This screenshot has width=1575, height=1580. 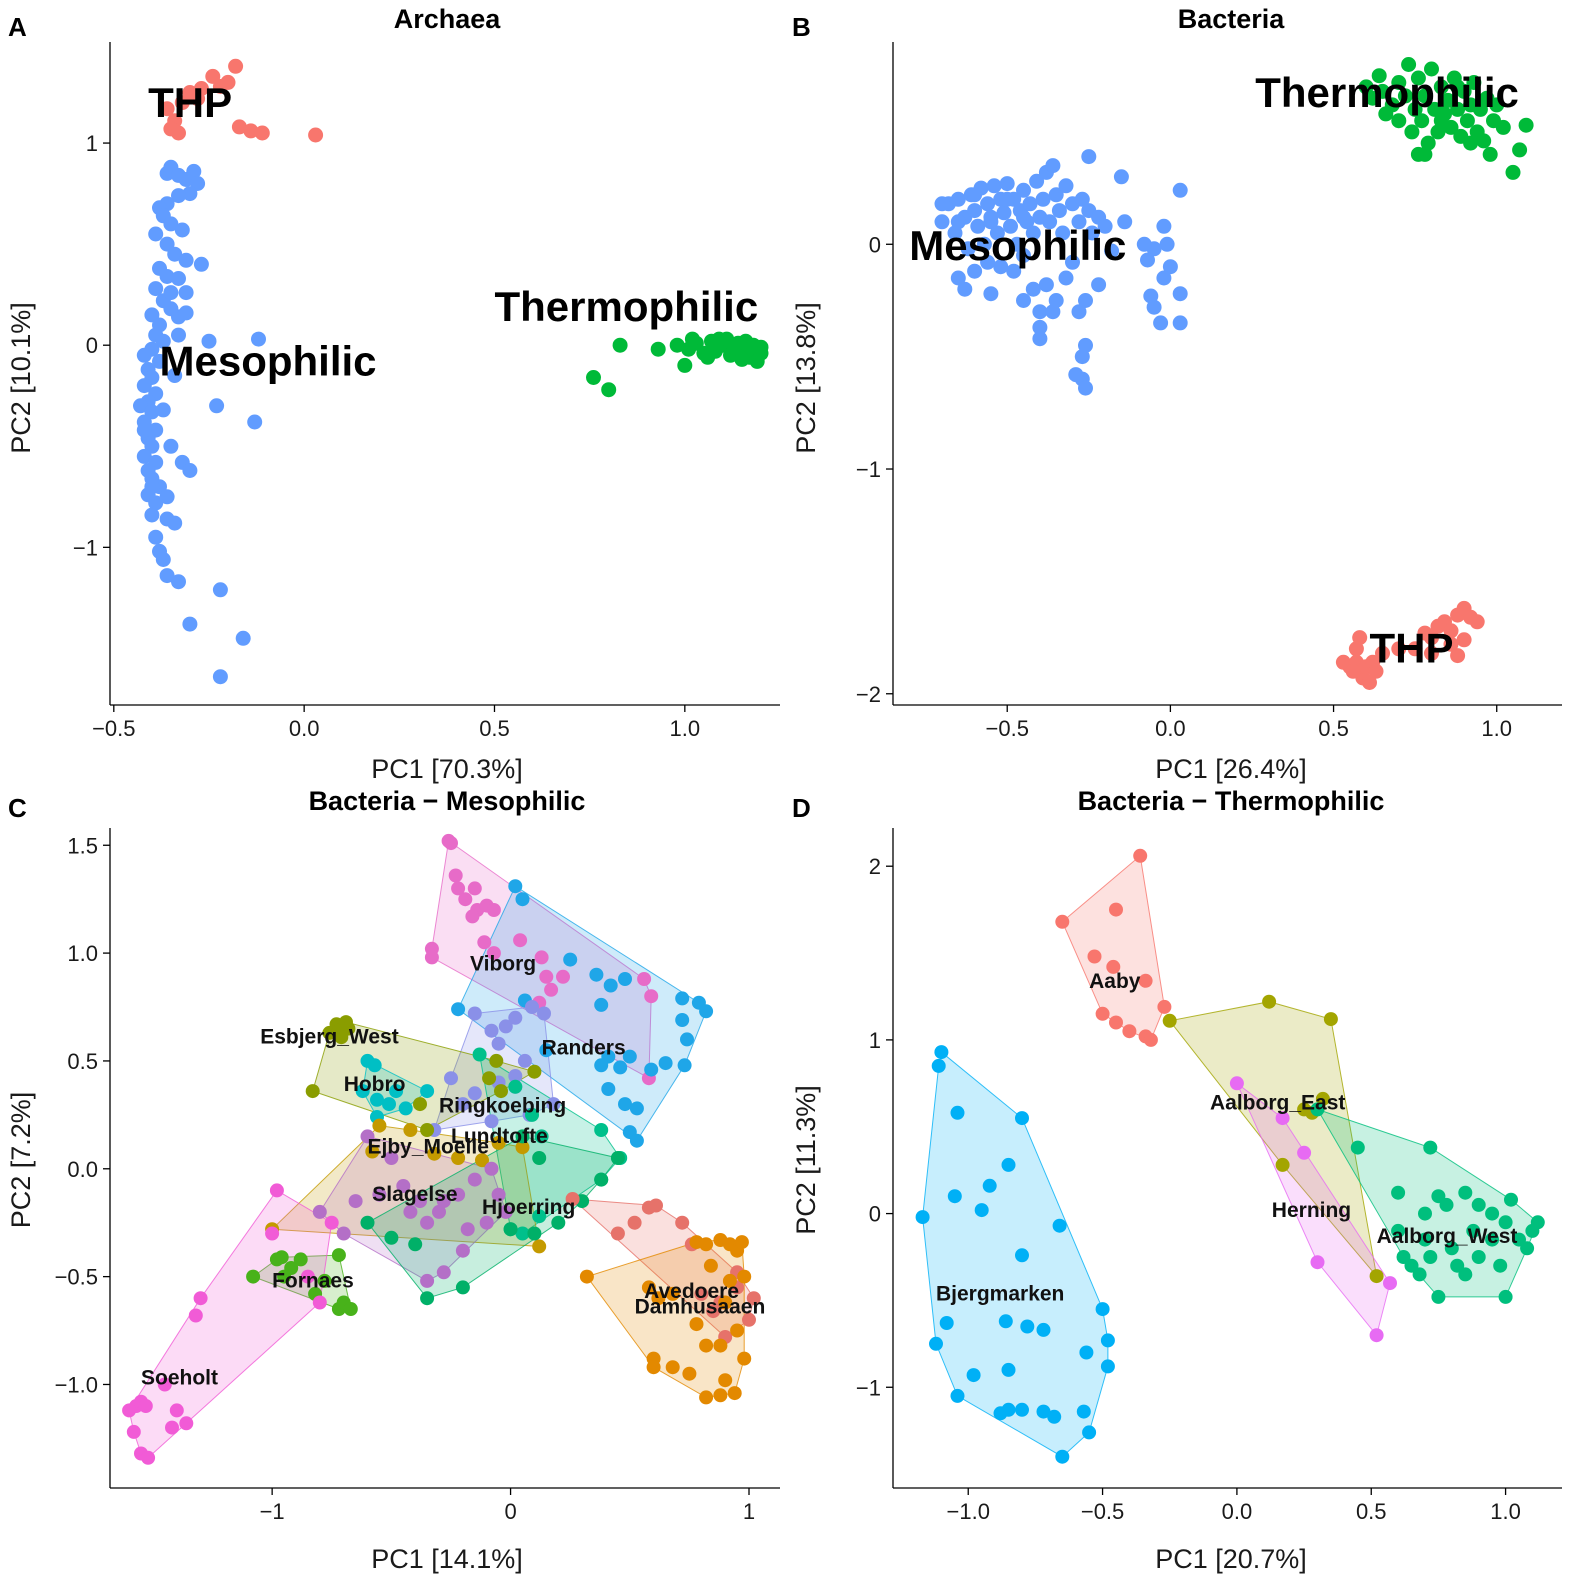 What do you see at coordinates (179, 1378) in the screenshot?
I see `group-label-soeholt: Soeholt` at bounding box center [179, 1378].